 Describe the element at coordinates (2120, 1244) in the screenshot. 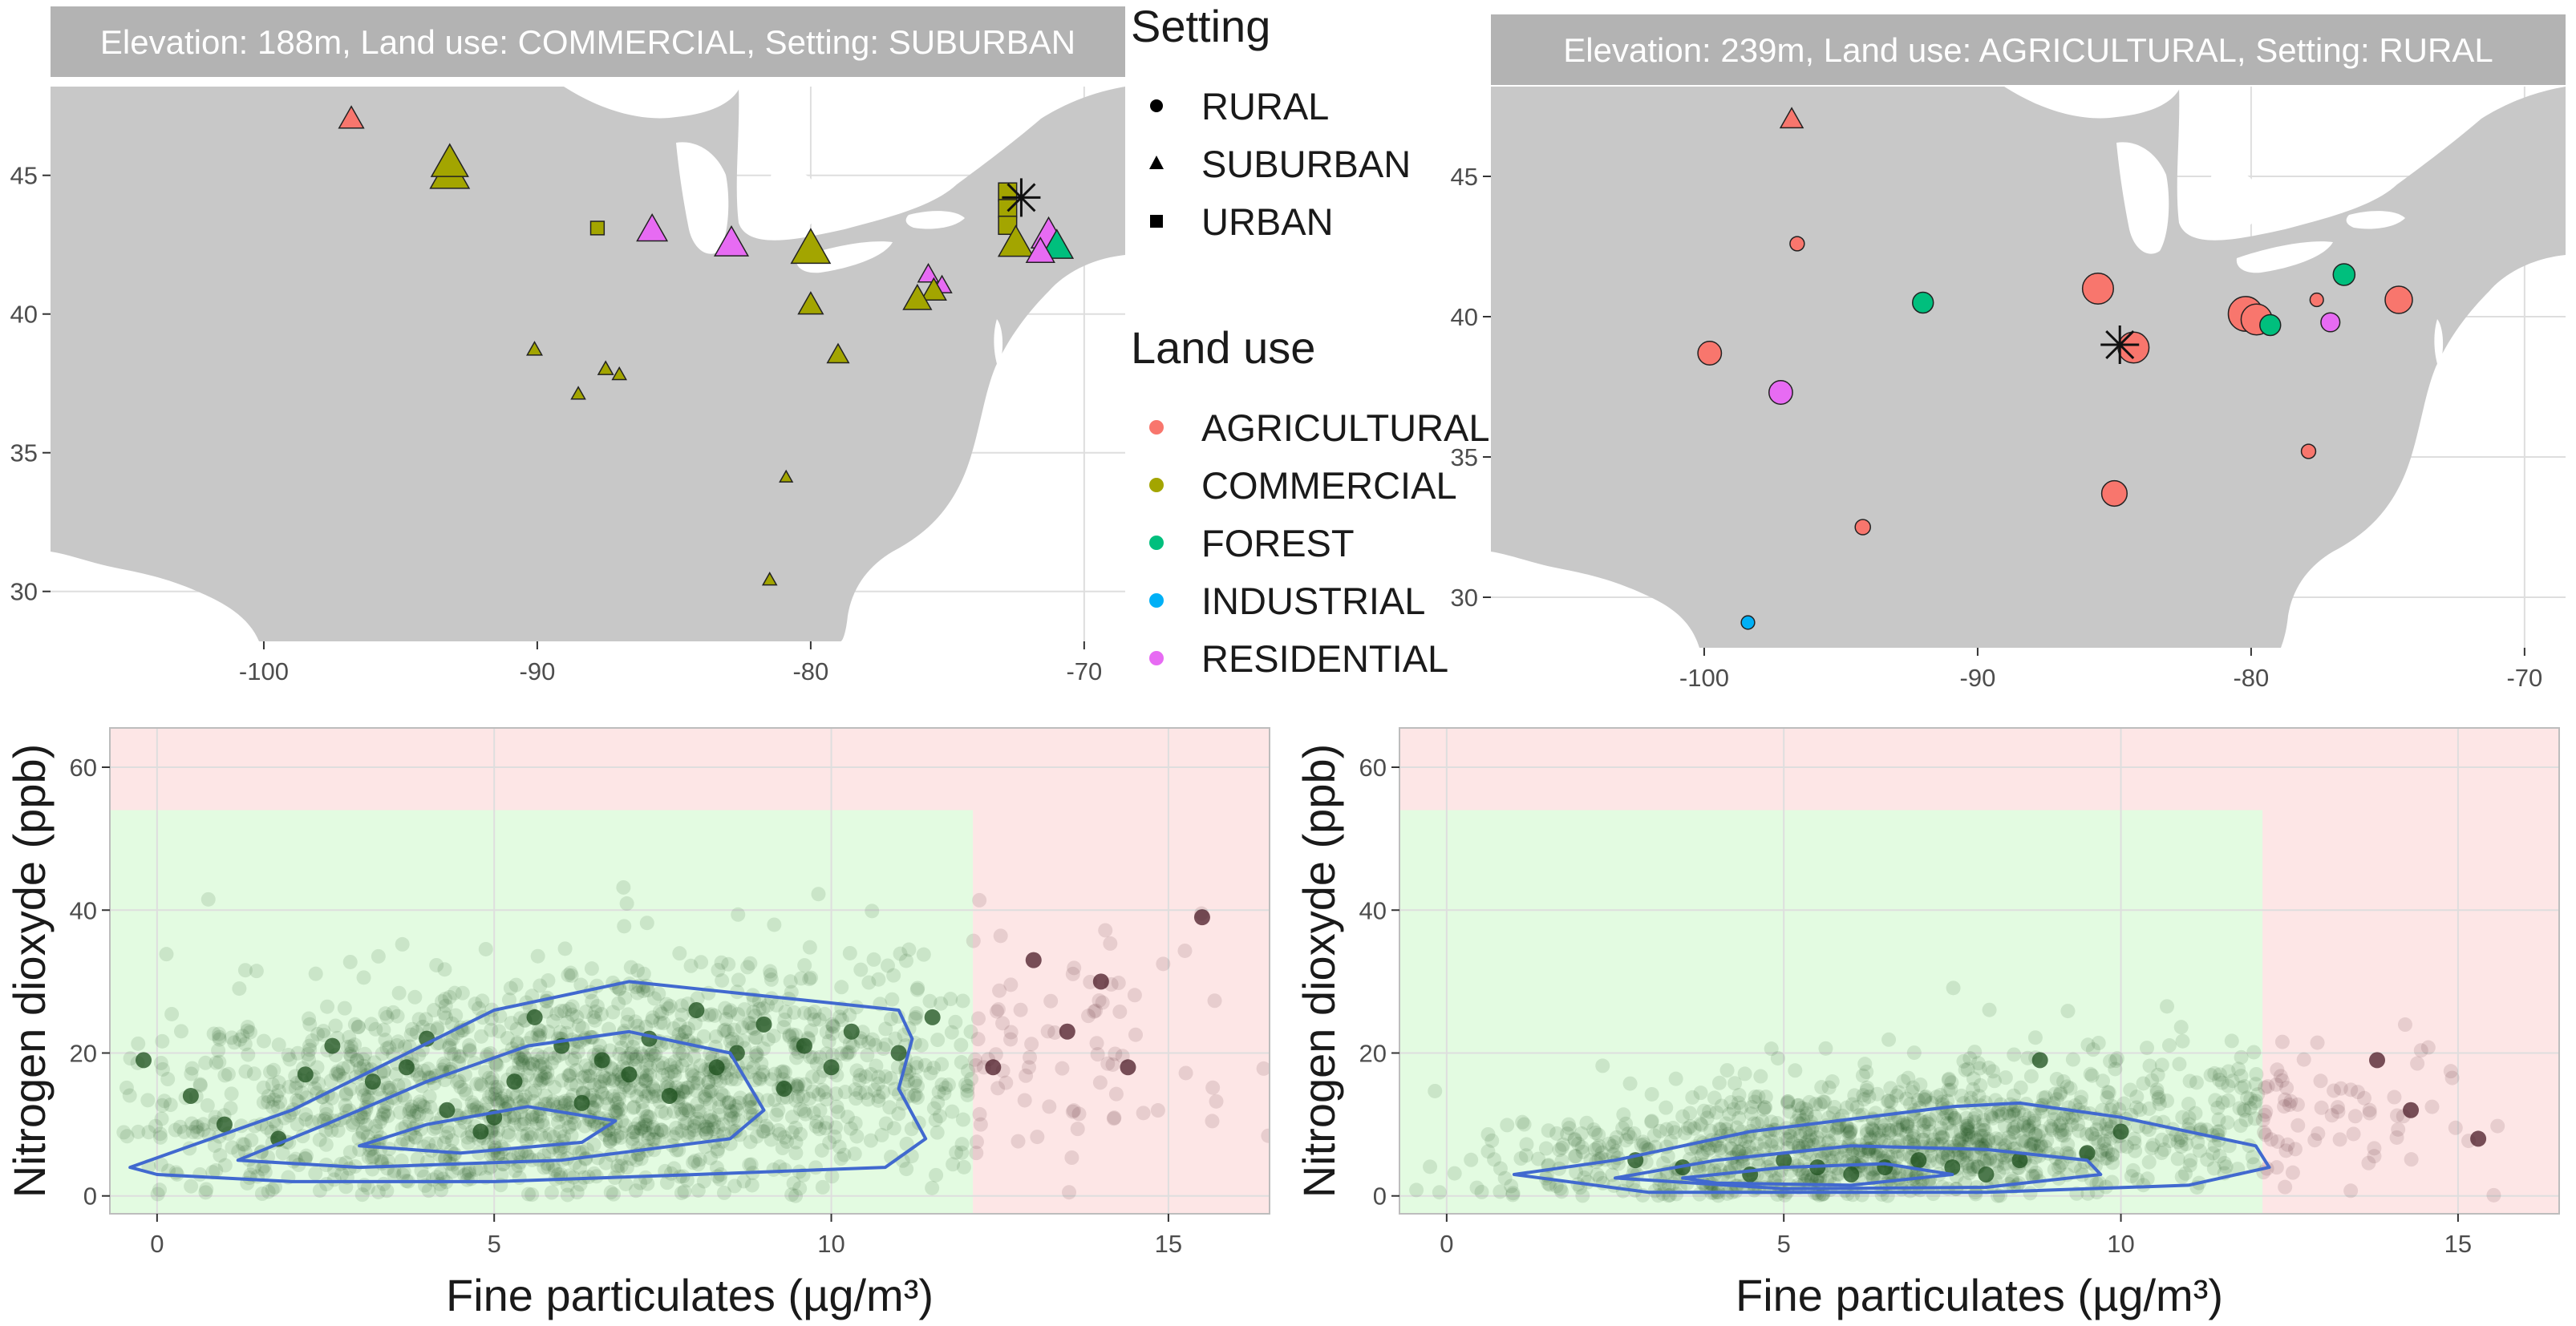

I see `sc-right-x-tick-label: 10` at that location.